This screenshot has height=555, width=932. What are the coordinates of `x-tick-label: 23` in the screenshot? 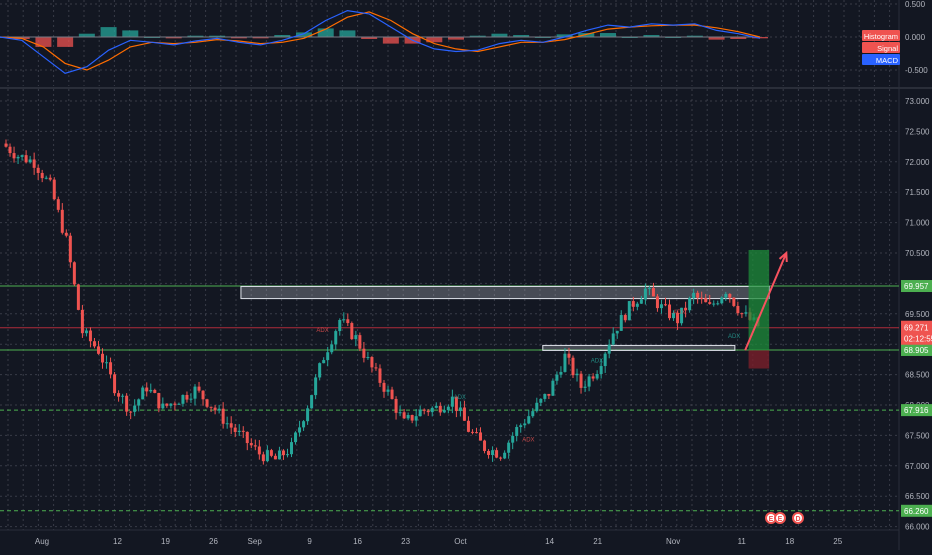 It's located at (405, 541).